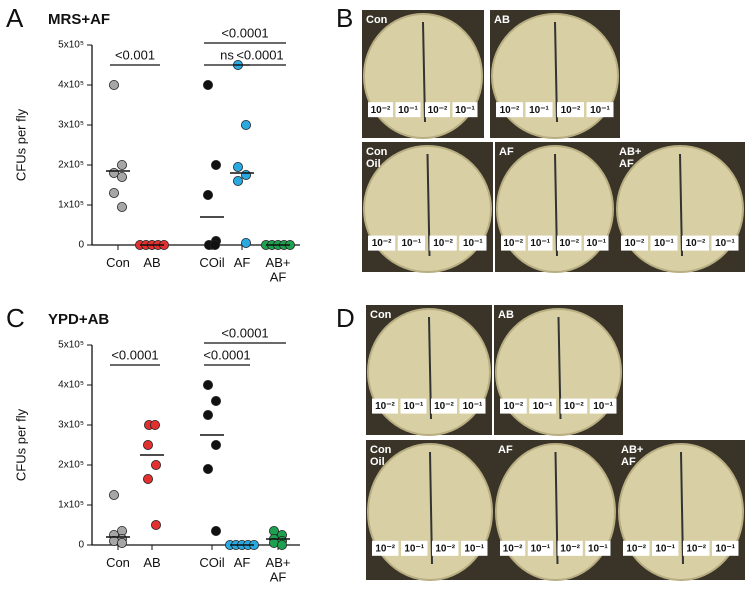 The height and width of the screenshot is (590, 755). Describe the element at coordinates (79, 19) in the screenshot. I see `chart-title: MRS+AF` at that location.